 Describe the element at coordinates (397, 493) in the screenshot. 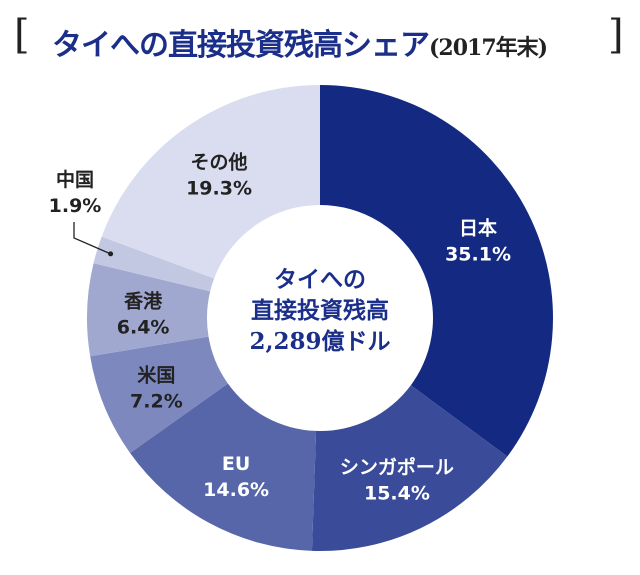

I see `slice-value-label-1: 15.4%` at that location.